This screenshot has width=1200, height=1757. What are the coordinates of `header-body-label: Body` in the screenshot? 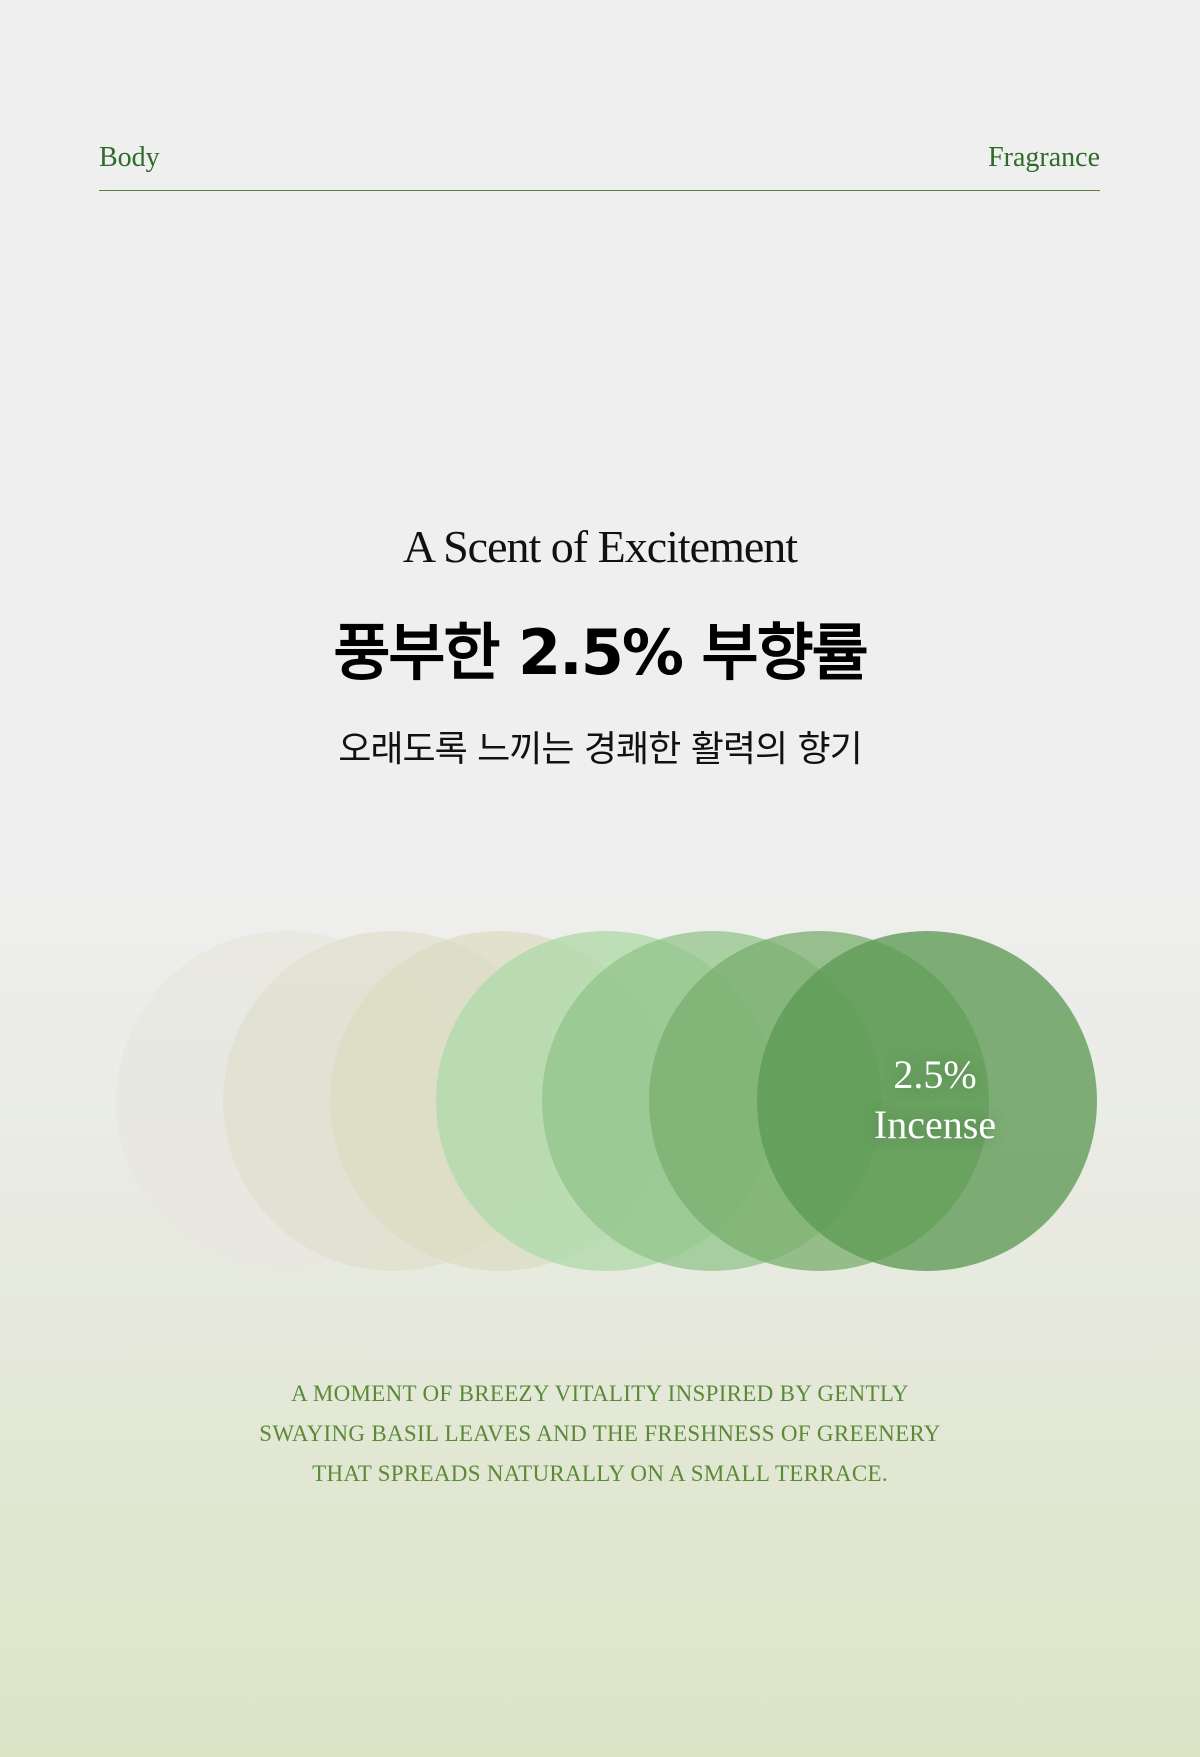 It's located at (129, 157).